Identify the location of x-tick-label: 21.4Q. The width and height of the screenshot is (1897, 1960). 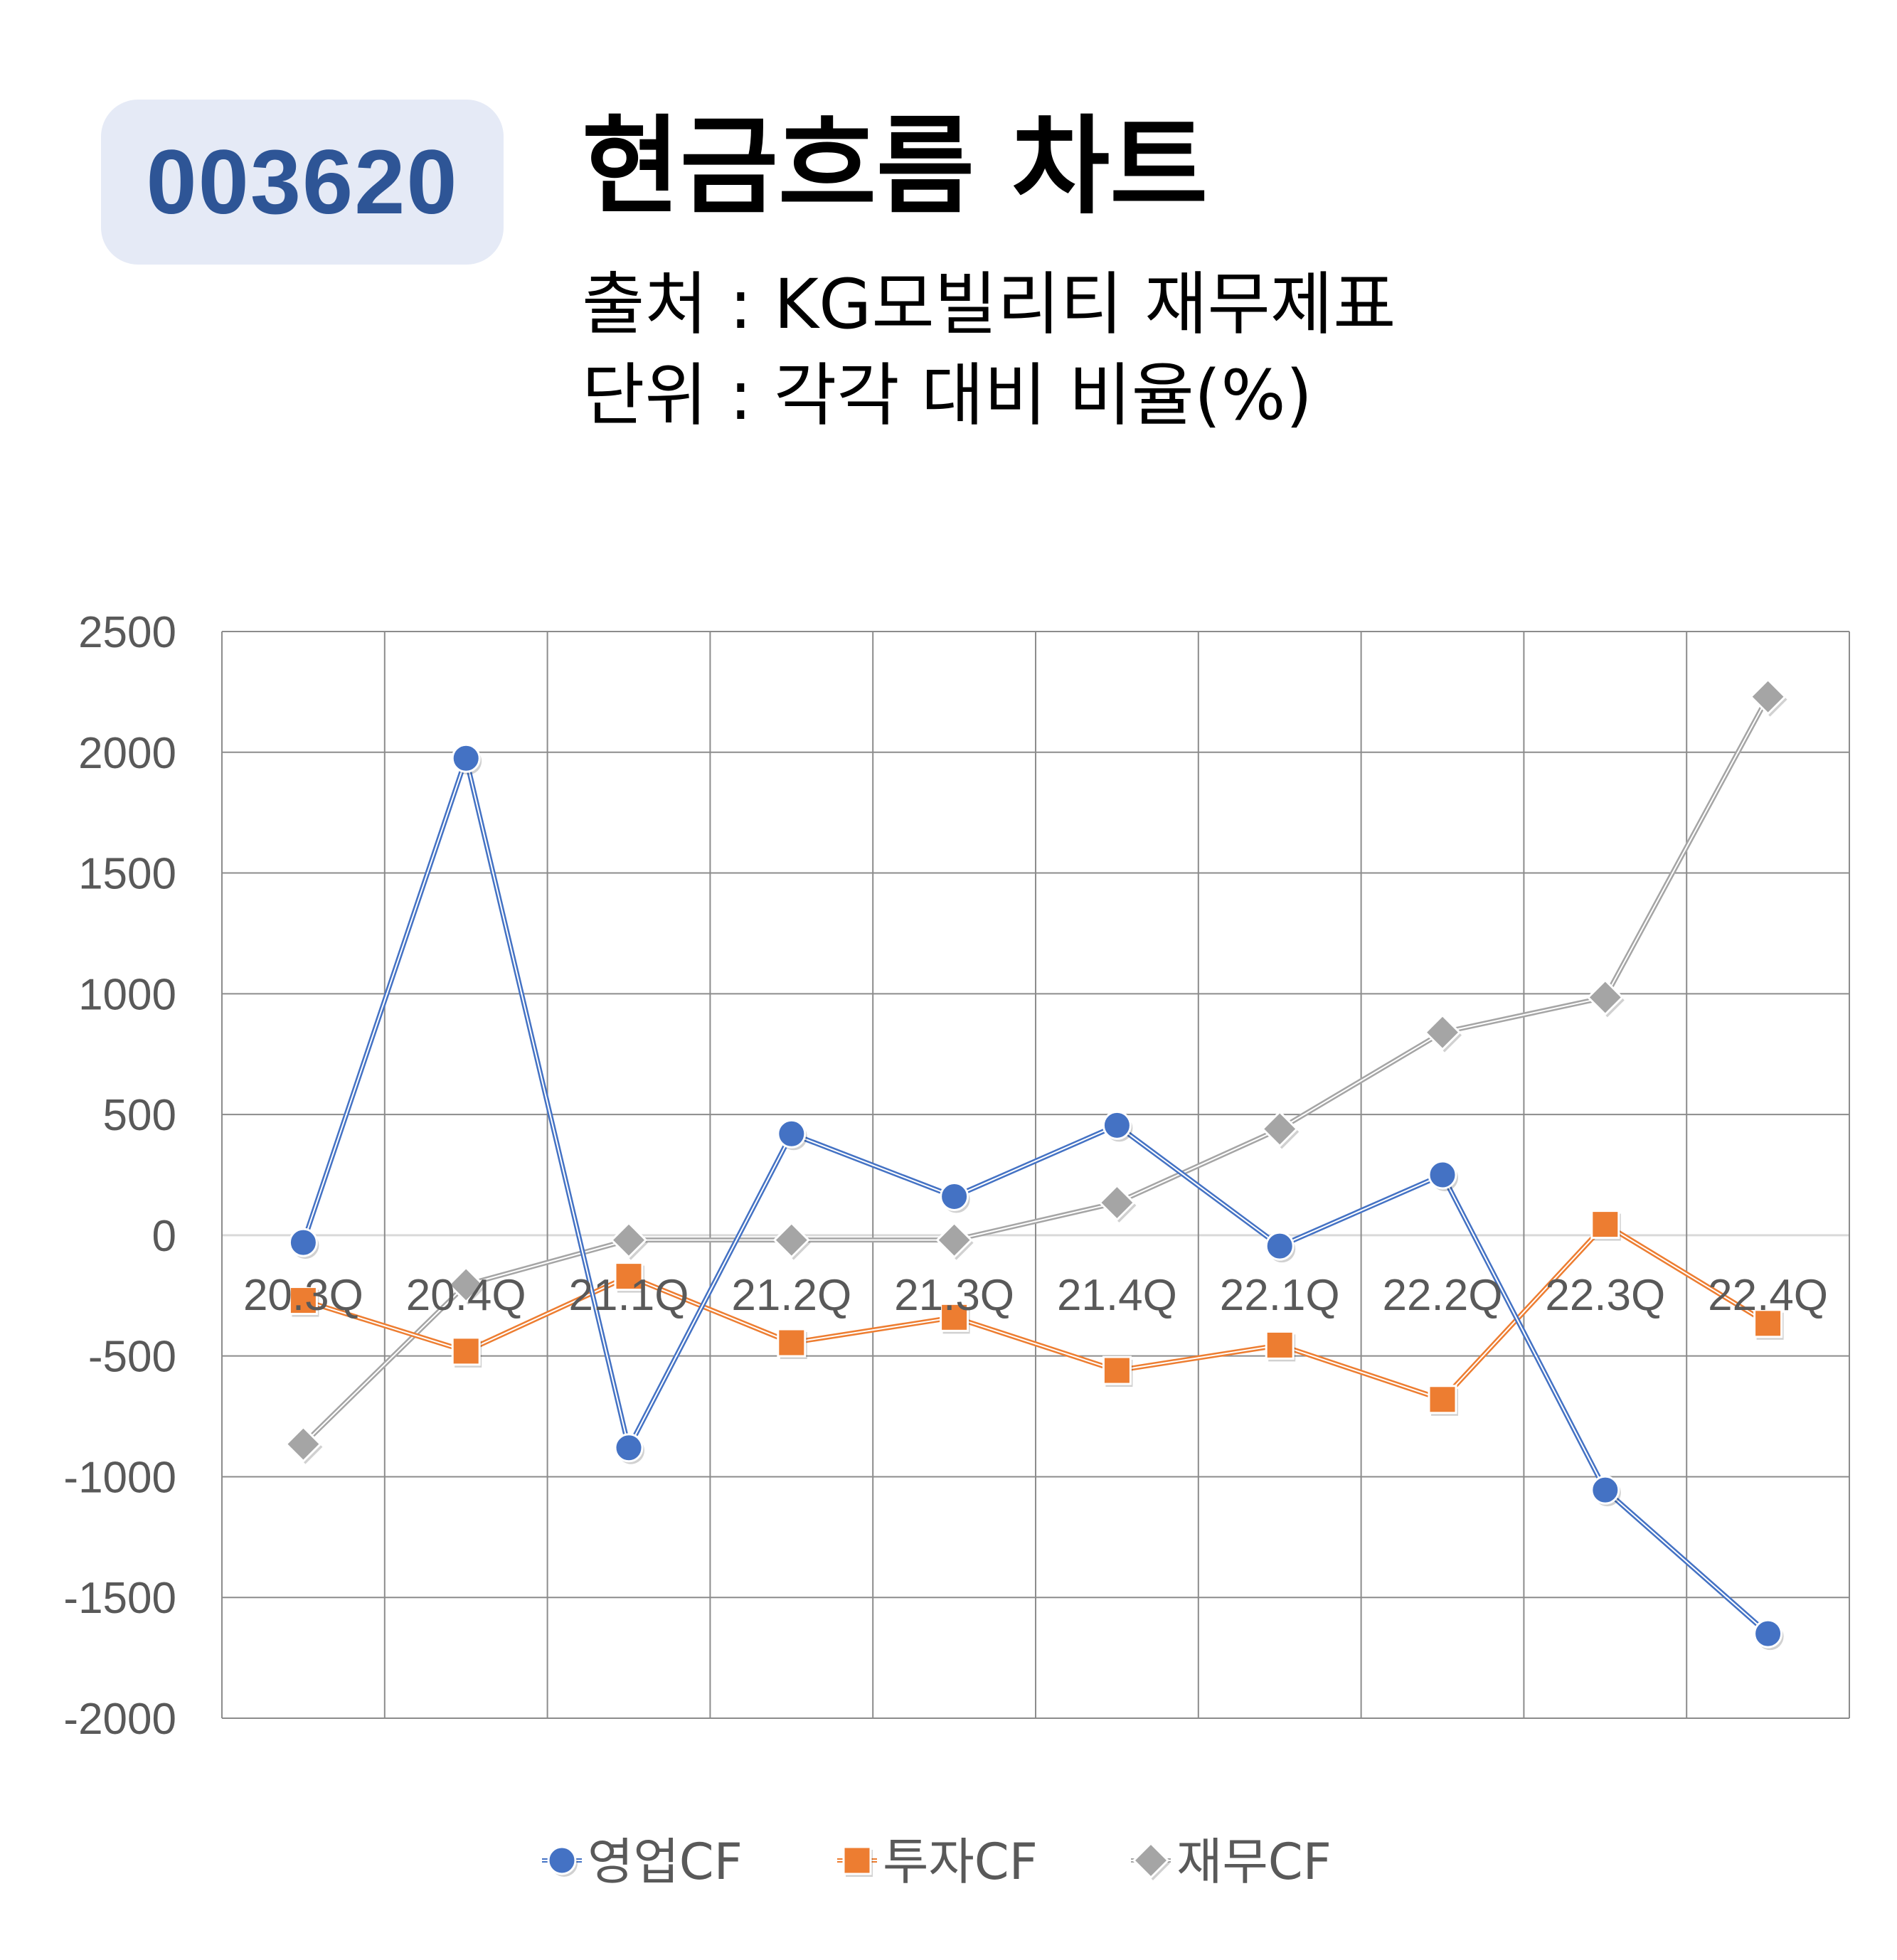
(1117, 1295).